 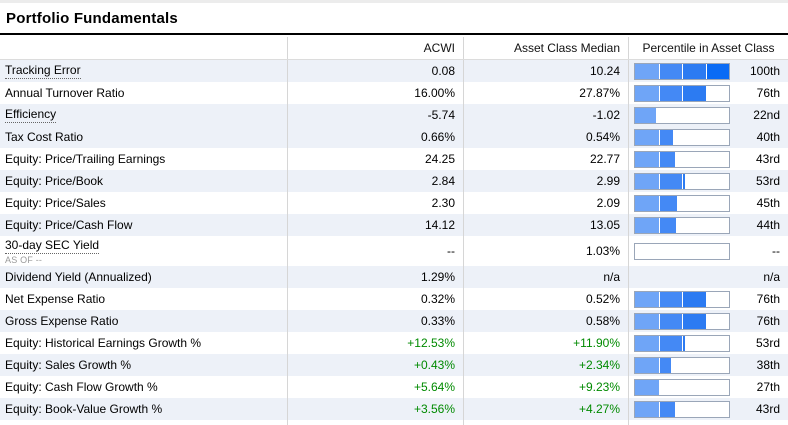 What do you see at coordinates (394, 203) in the screenshot?
I see `table-row: Equity: Price/Sales 2.30 2.09 45th` at bounding box center [394, 203].